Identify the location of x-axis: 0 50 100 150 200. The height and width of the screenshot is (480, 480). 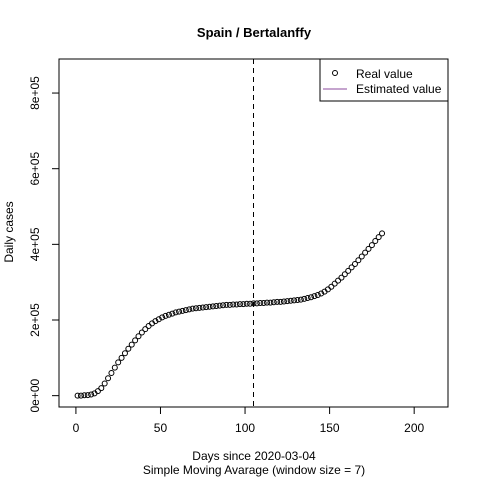
(249, 420).